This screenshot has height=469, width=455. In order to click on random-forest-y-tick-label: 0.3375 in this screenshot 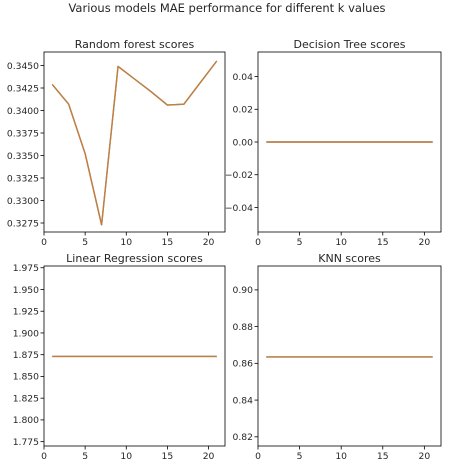, I will do `click(23, 133)`.